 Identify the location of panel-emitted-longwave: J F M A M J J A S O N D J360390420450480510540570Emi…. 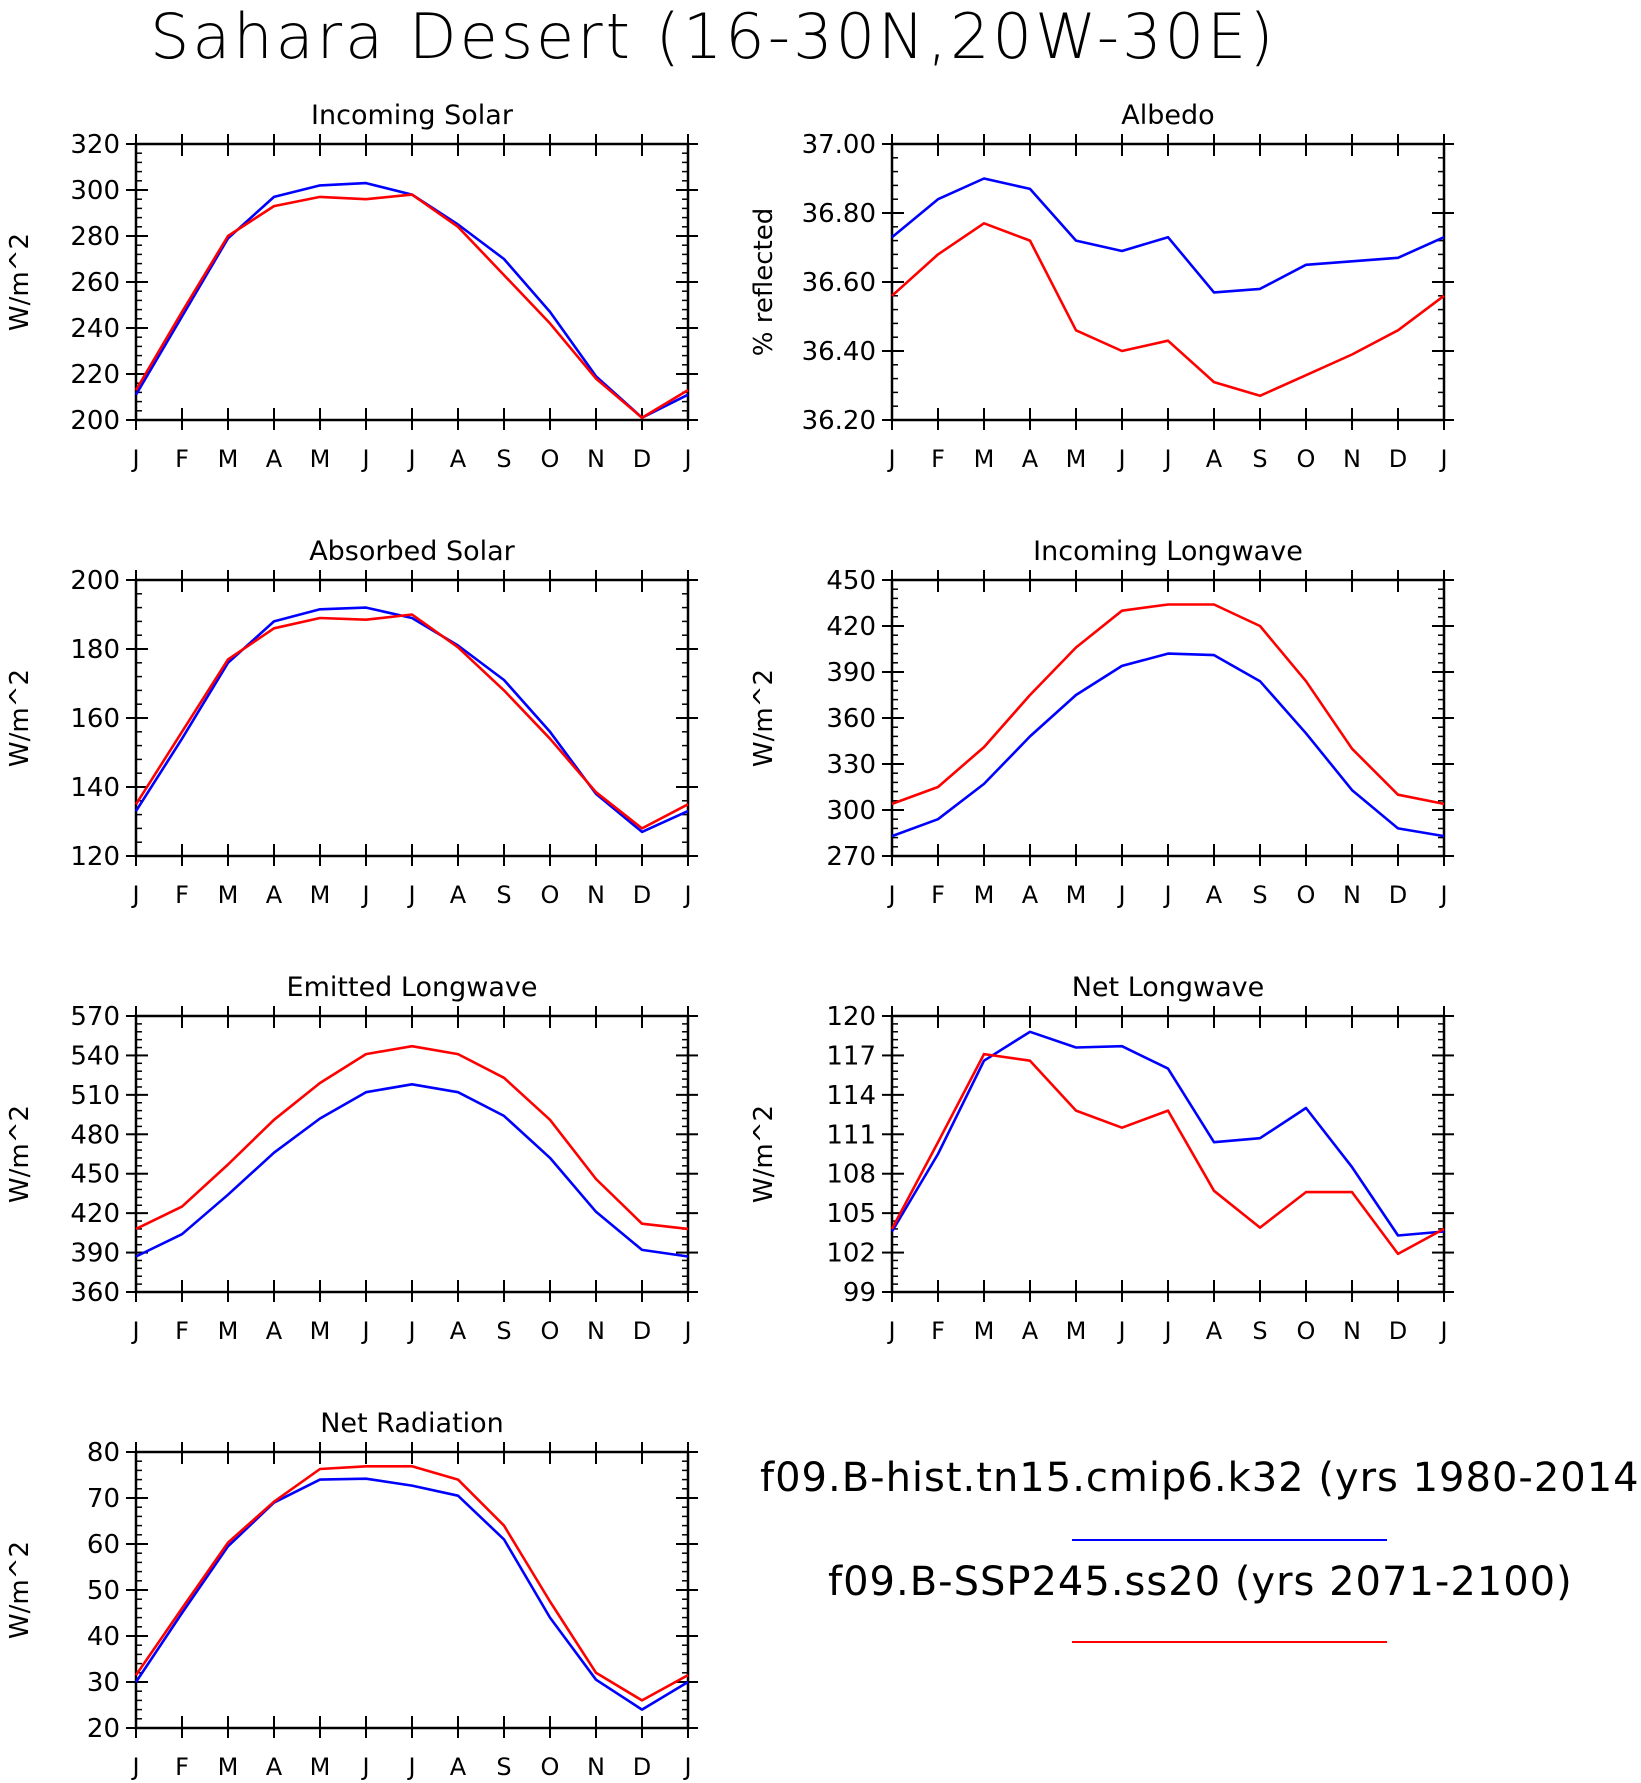
(351, 1158).